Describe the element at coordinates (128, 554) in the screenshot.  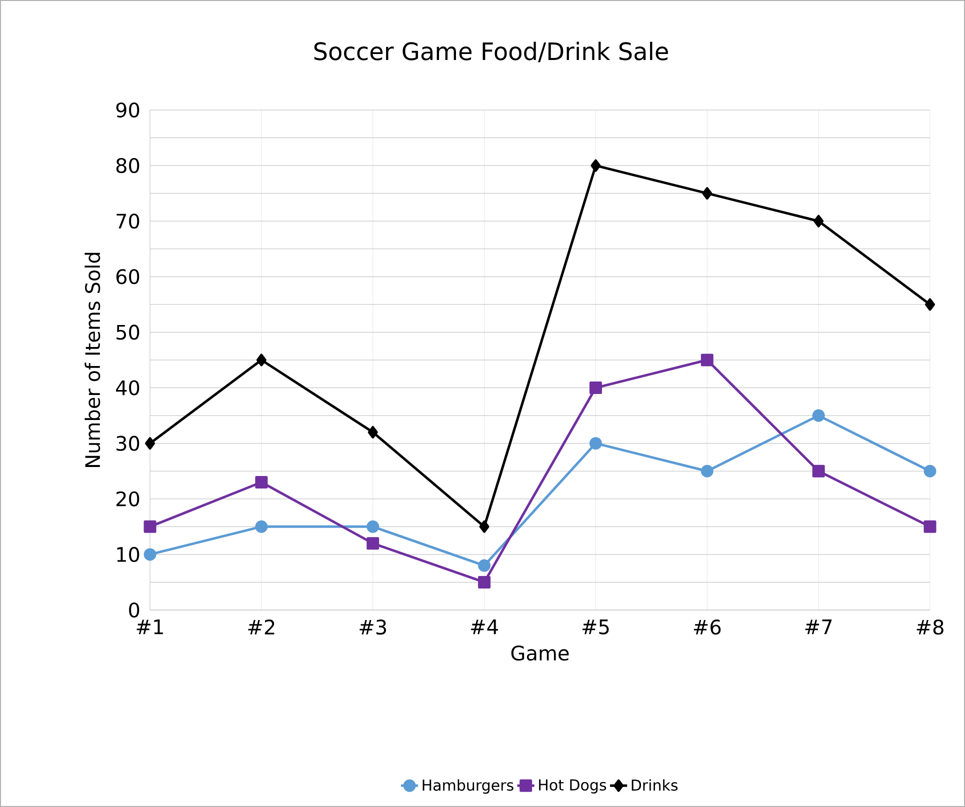
I see `y-tick-label: 10` at that location.